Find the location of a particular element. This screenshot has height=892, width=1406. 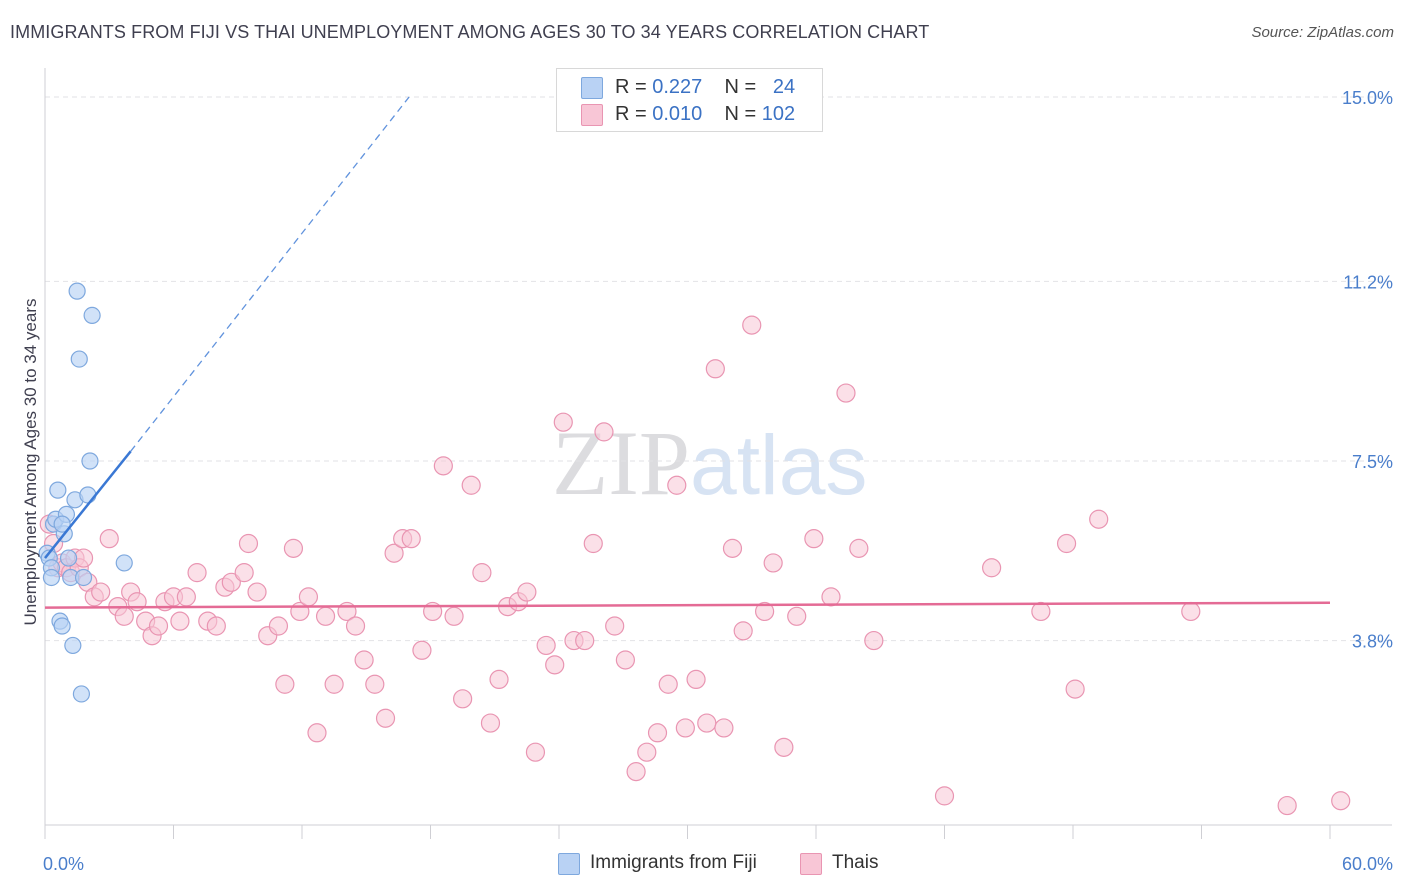

fiji-points is located at coordinates (85, 492).